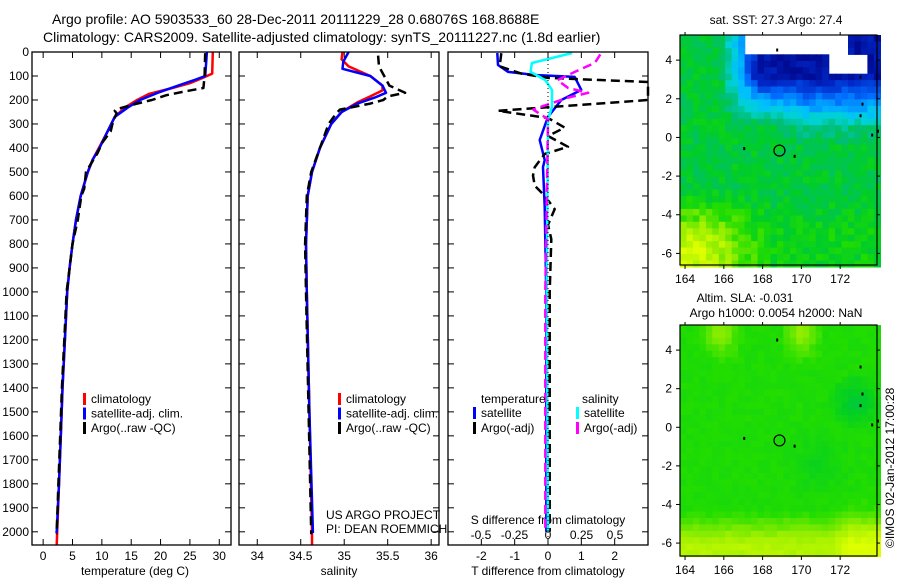  What do you see at coordinates (778, 150) in the screenshot?
I see `map-frame` at bounding box center [778, 150].